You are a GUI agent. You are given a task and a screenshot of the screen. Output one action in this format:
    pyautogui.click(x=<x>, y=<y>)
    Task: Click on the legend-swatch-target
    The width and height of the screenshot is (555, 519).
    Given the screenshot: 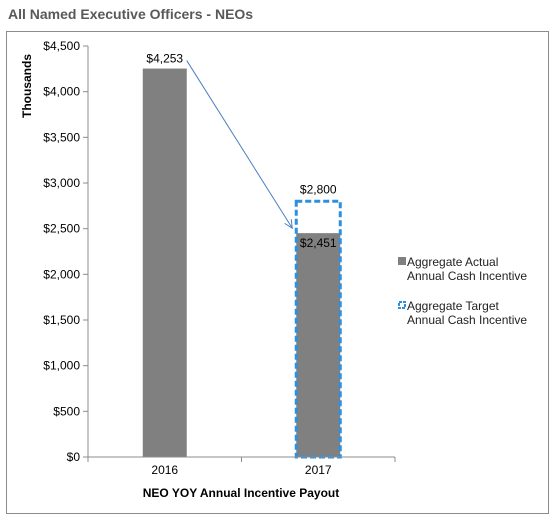 What is the action you would take?
    pyautogui.click(x=402, y=305)
    